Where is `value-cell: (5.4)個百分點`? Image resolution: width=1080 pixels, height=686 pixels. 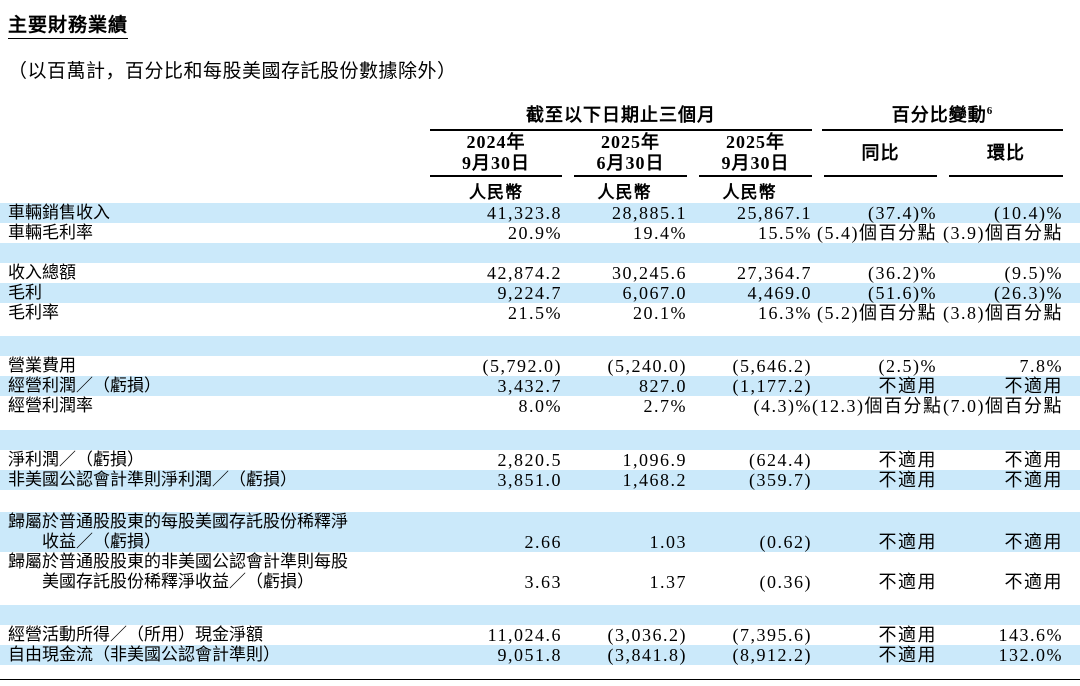 value-cell: (5.4)個百分點 is located at coordinates (877, 233).